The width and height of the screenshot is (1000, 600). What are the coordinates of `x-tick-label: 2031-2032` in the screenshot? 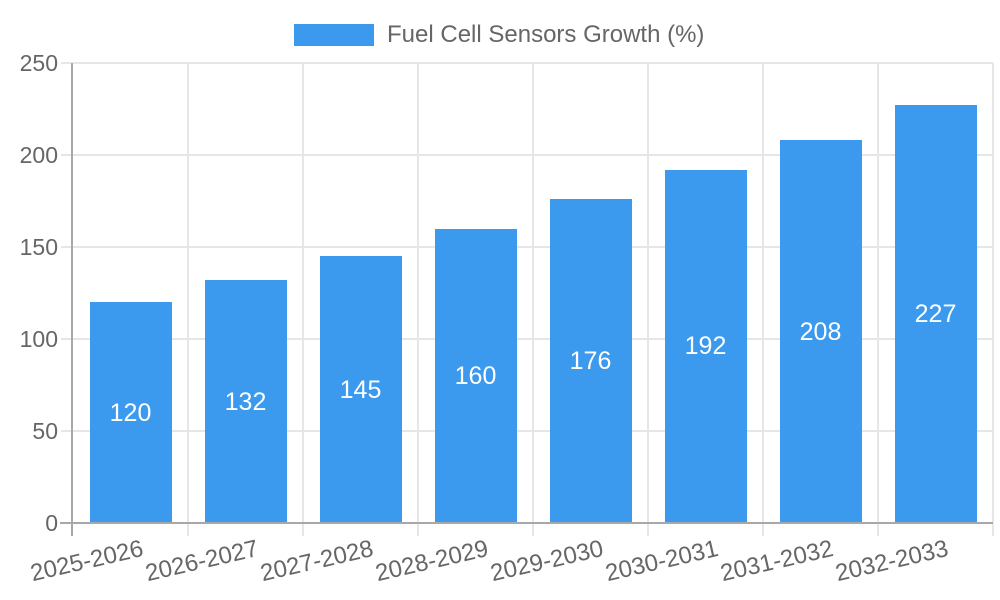 It's located at (776, 561).